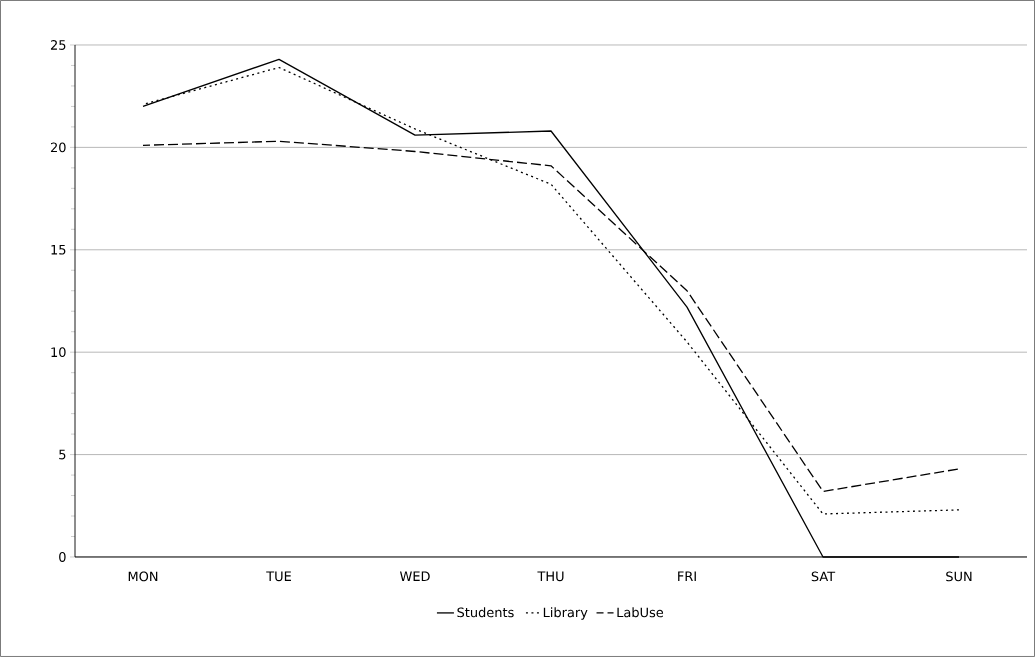 This screenshot has width=1035, height=657. What do you see at coordinates (62, 454) in the screenshot?
I see `y-tick-label: 5` at bounding box center [62, 454].